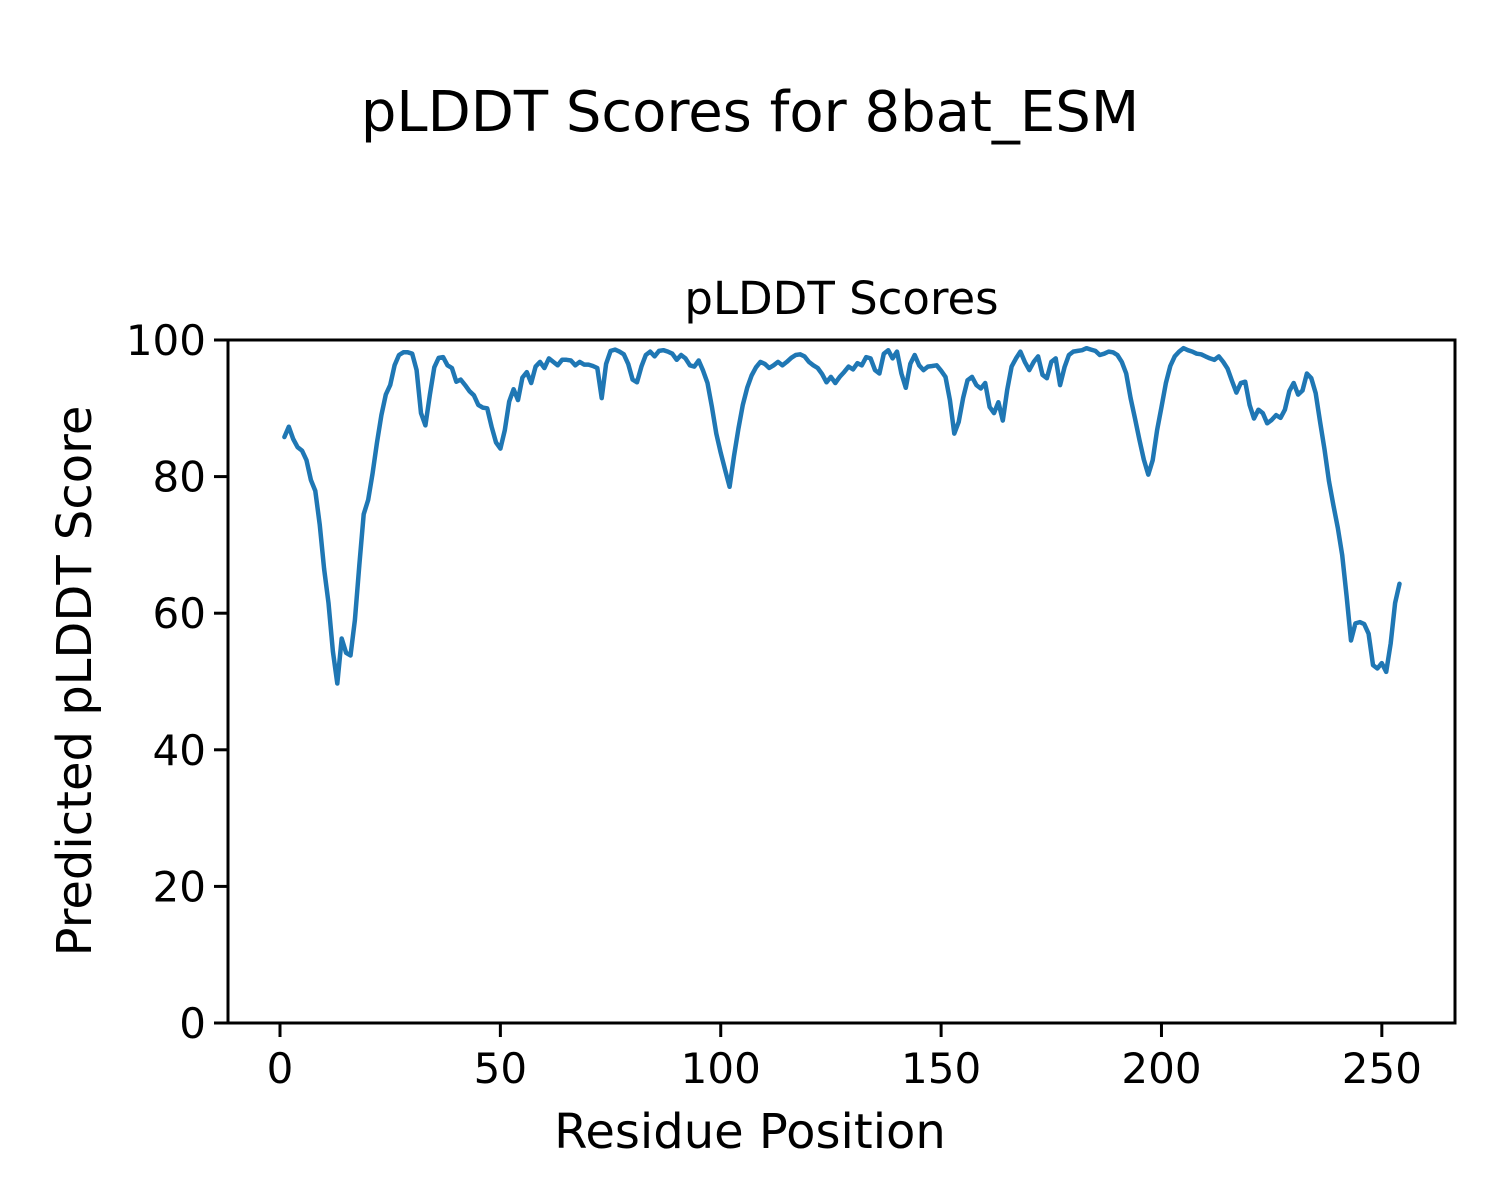 This screenshot has width=1500, height=1200. What do you see at coordinates (280, 1068) in the screenshot?
I see `x-tick-label: 0` at bounding box center [280, 1068].